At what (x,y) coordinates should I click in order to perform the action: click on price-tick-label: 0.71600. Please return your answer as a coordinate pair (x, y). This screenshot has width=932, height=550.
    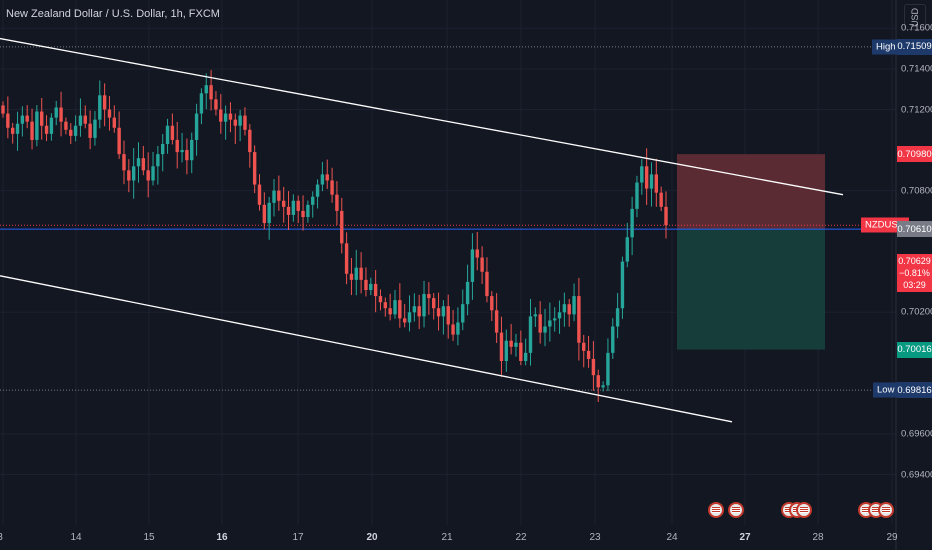
    Looking at the image, I should click on (916, 28).